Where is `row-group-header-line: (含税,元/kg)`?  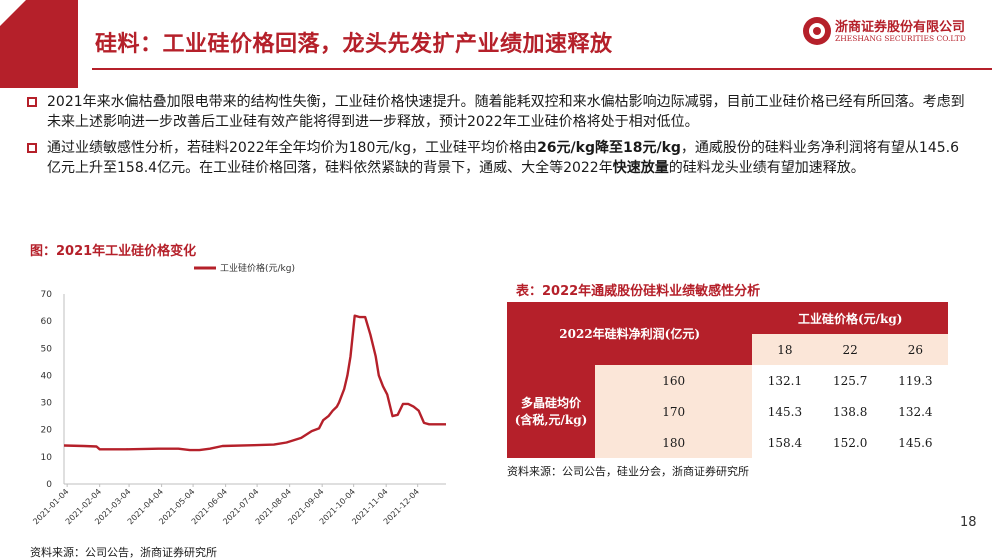
row-group-header-line: (含税,元/kg) is located at coordinates (551, 419).